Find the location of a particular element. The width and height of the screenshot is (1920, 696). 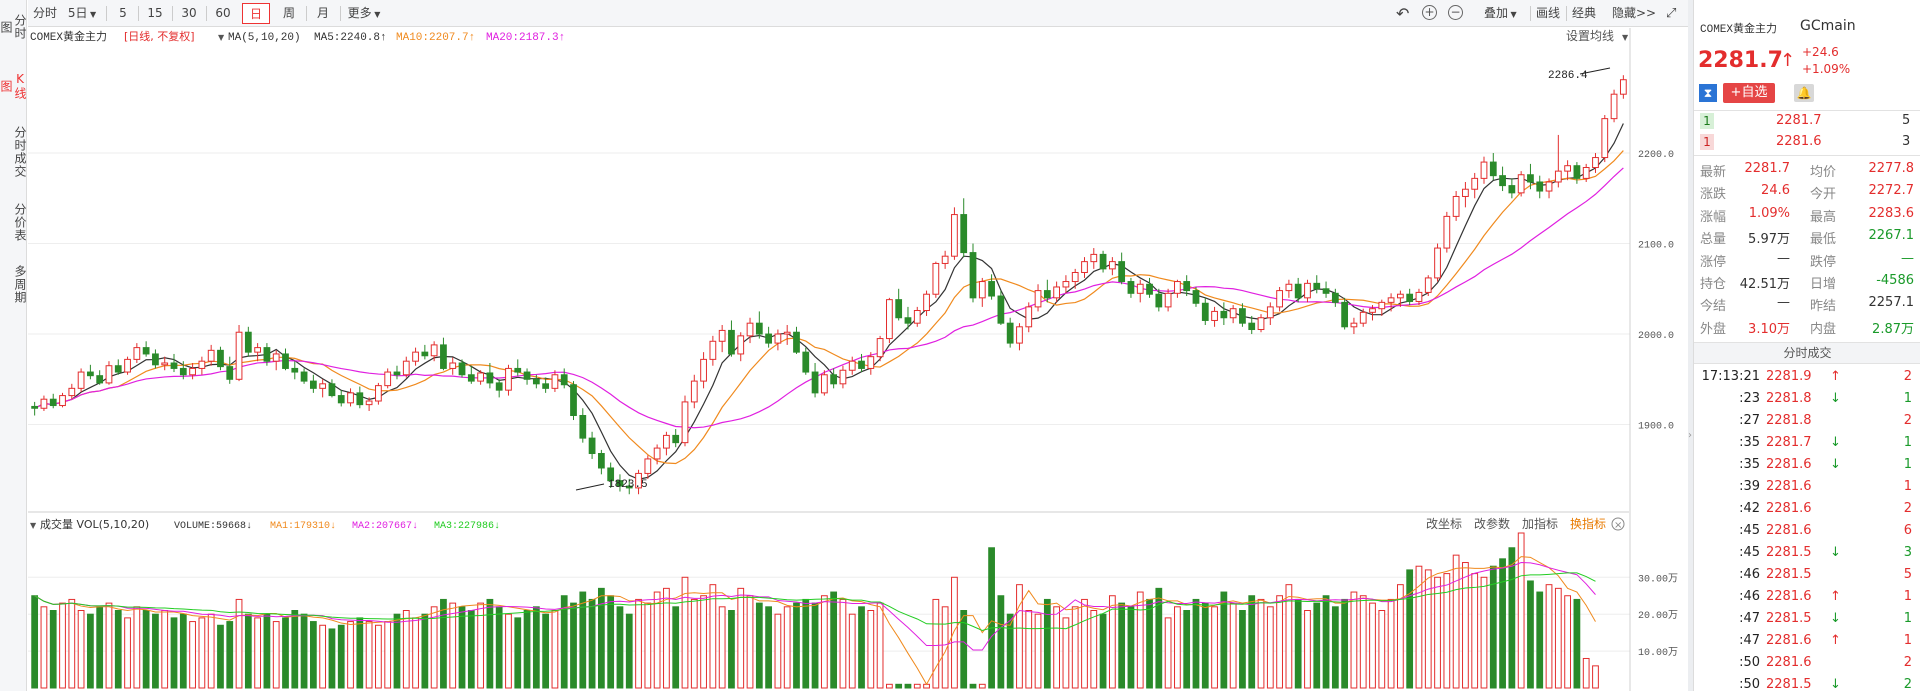

period-more: 更多 ▼ is located at coordinates (364, 13).